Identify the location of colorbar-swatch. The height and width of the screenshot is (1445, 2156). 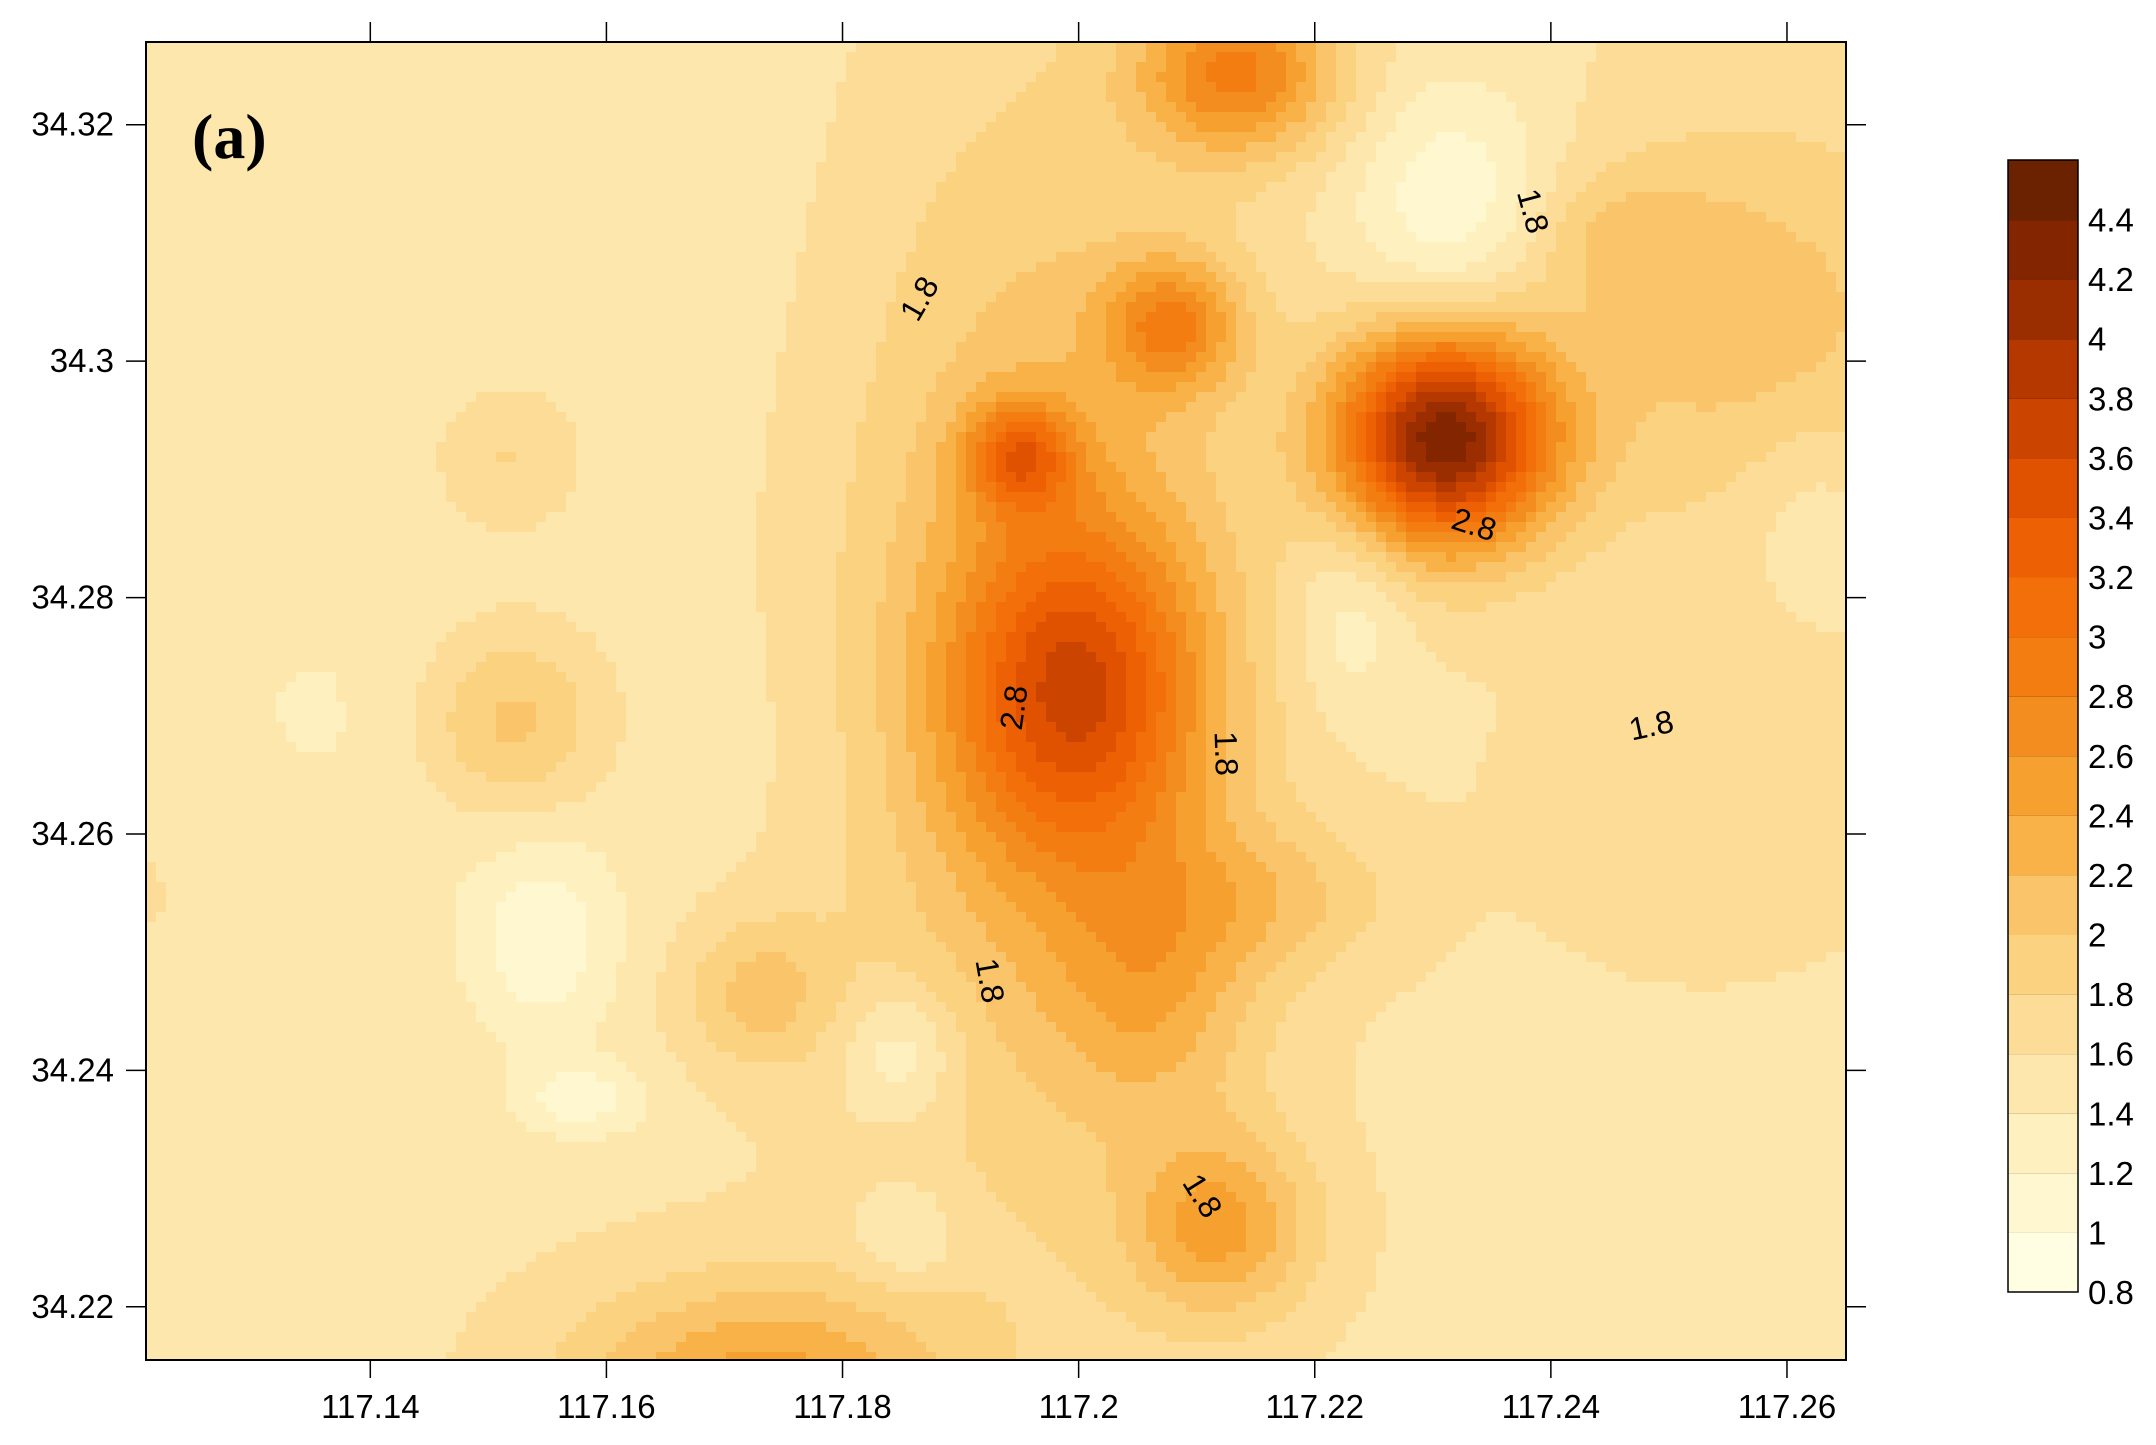
(2043, 726).